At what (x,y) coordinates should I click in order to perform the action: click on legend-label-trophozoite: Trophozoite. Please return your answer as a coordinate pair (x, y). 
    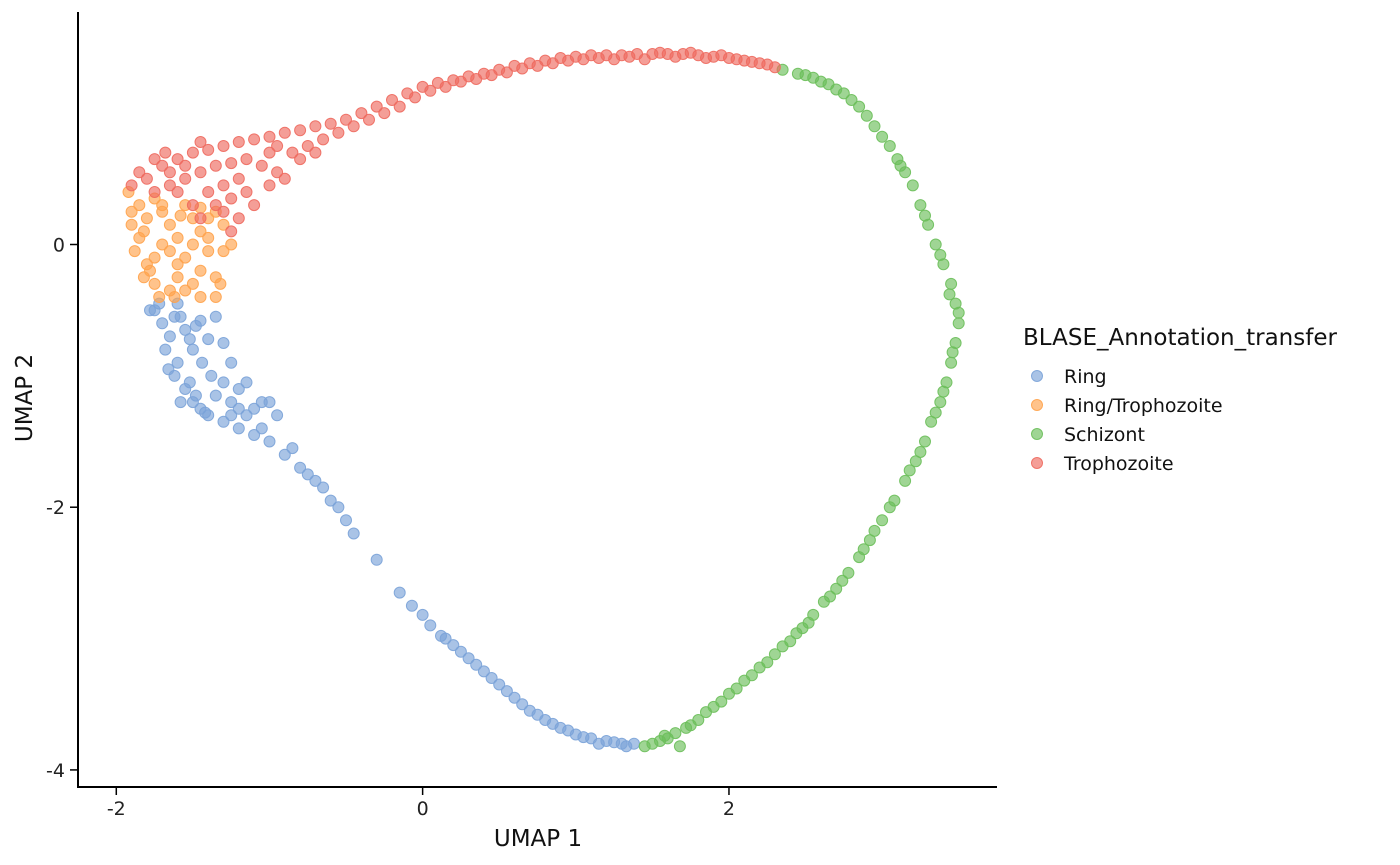
    Looking at the image, I should click on (1118, 464).